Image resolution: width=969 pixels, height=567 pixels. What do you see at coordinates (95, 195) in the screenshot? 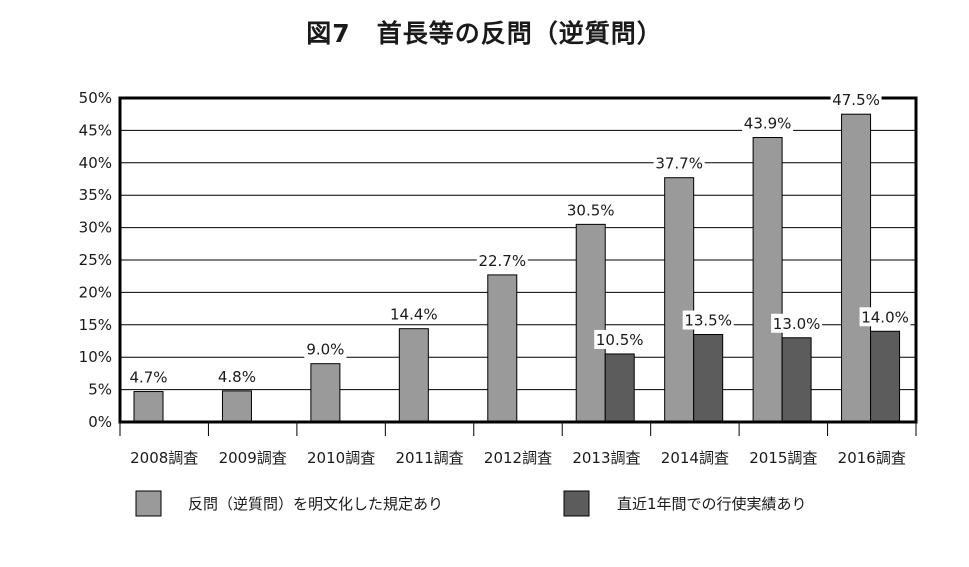
I see `y-tick-label: 35%` at bounding box center [95, 195].